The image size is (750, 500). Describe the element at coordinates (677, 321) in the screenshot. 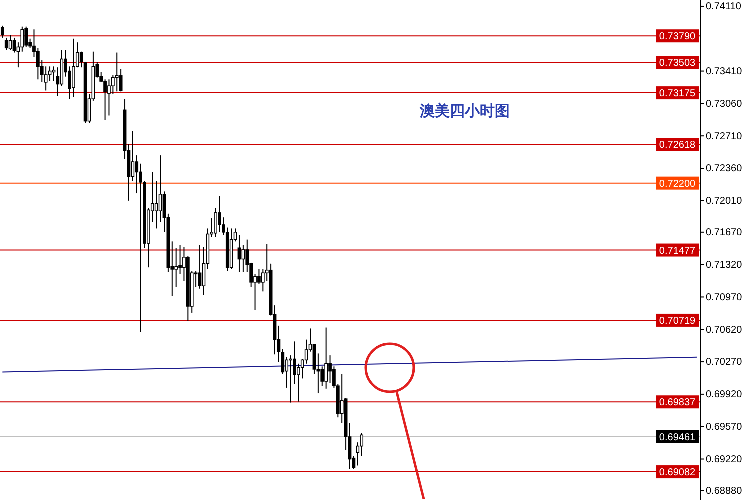

I see `ref-line-label: 0.70719` at that location.